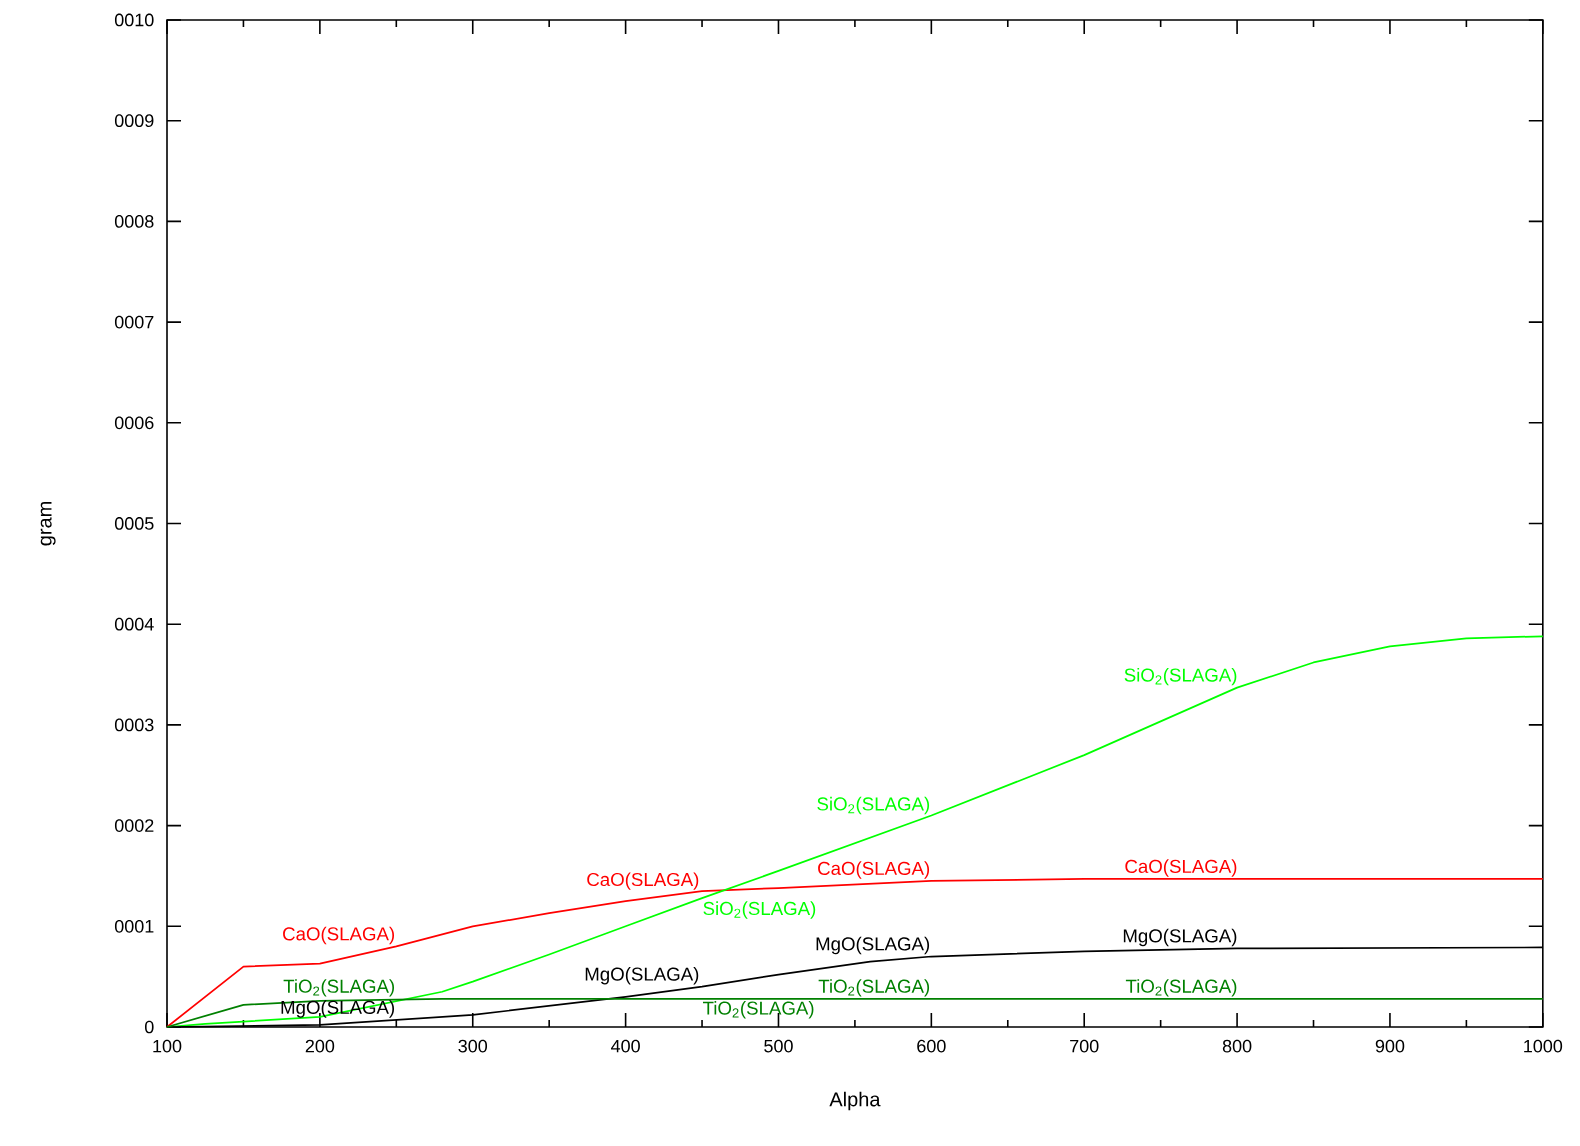  What do you see at coordinates (134, 221) in the screenshot?
I see `y-tick-label: 0008` at bounding box center [134, 221].